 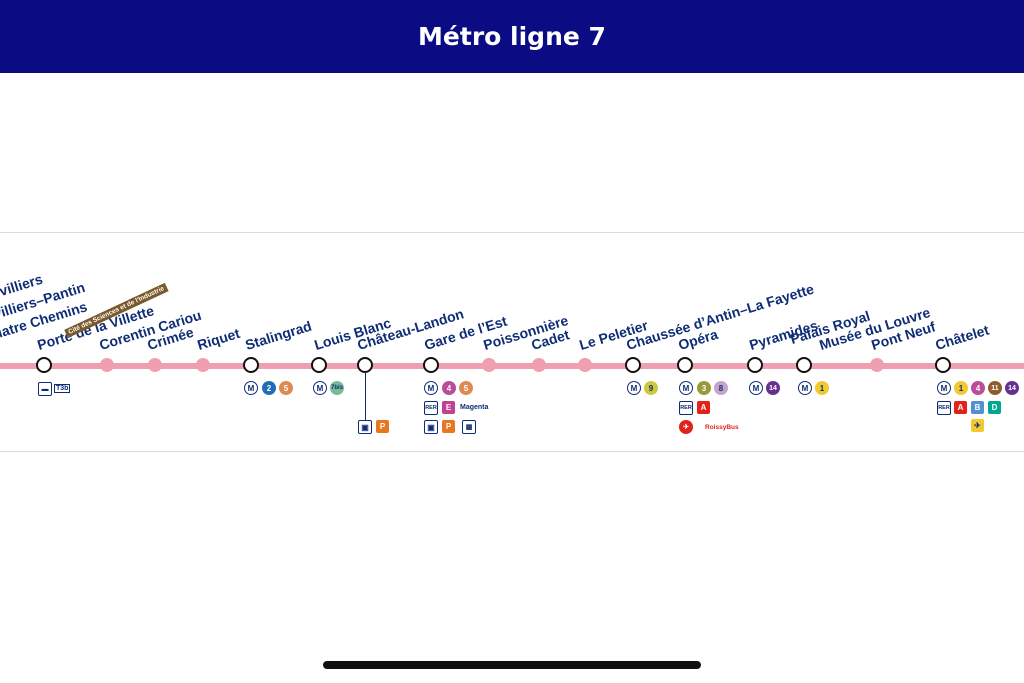 I want to click on metro-line-9-badge: 9, so click(x=651, y=388).